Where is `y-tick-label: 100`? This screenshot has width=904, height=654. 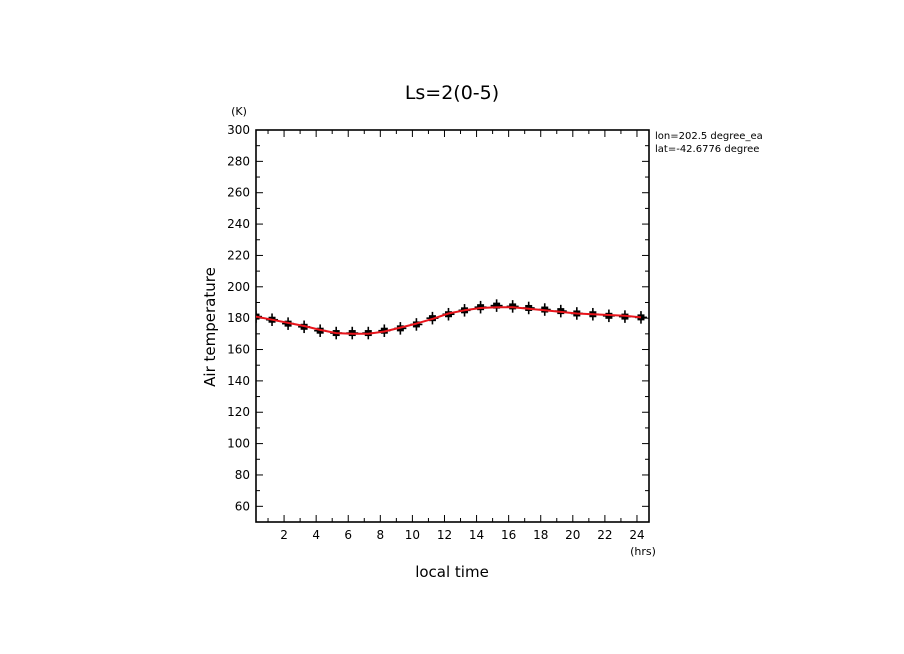
y-tick-label: 100 is located at coordinates (238, 444).